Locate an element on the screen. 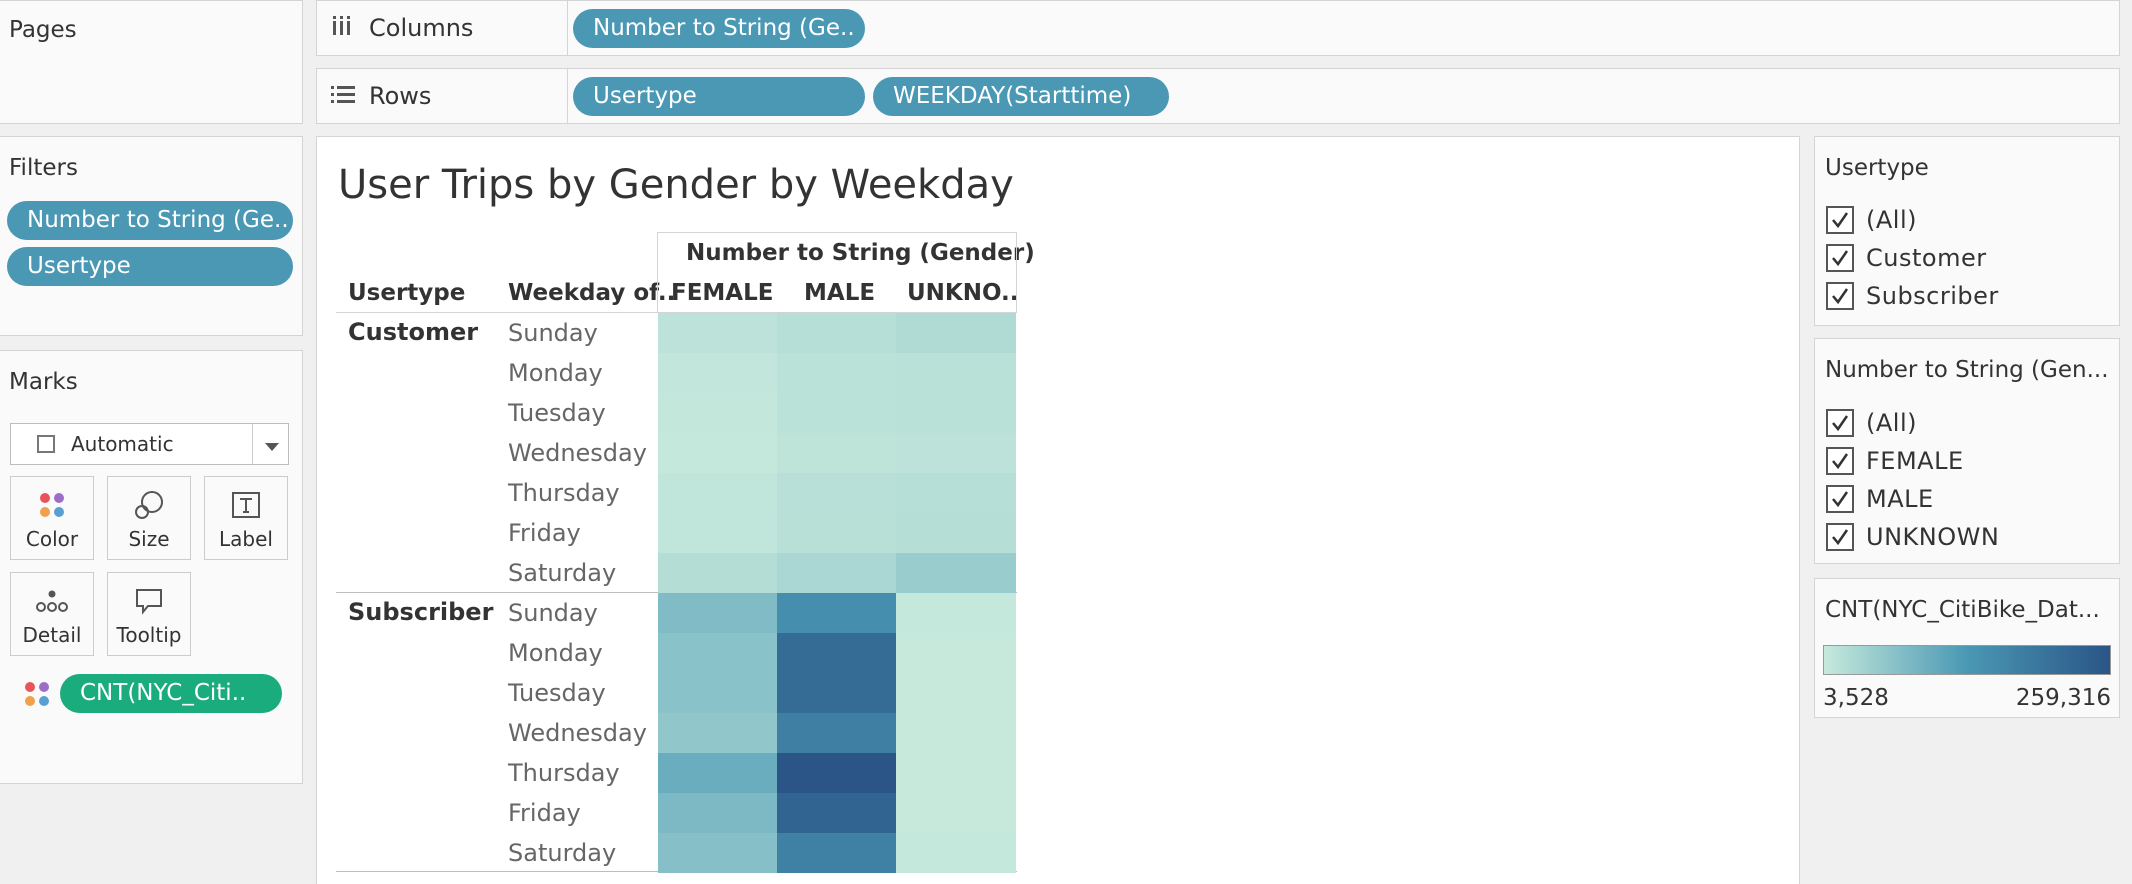 The width and height of the screenshot is (2132, 884). rows-pill-weekday: WEEKDAY(Starttime) is located at coordinates (1021, 96).